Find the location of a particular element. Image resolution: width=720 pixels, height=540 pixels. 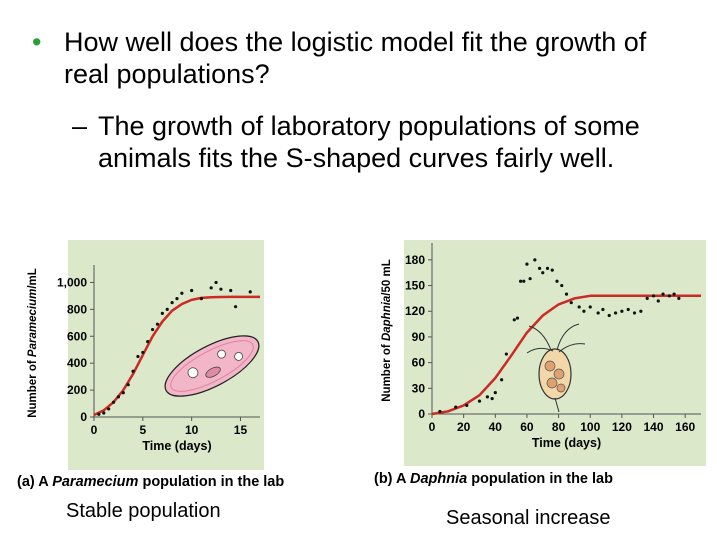

paramecium-caption: (a) A Paramecium population in the lab is located at coordinates (151, 482).